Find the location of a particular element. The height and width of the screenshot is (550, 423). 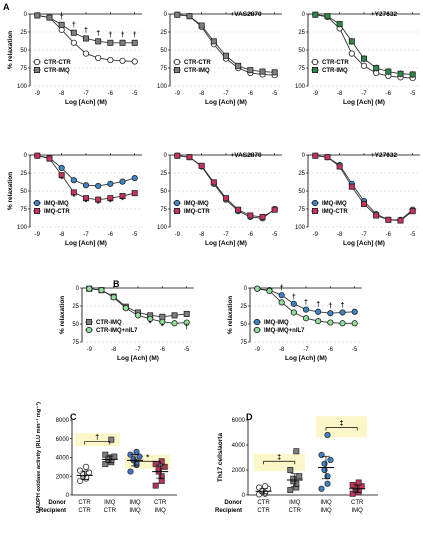

C-significance-mark: † is located at coordinates (97, 438).